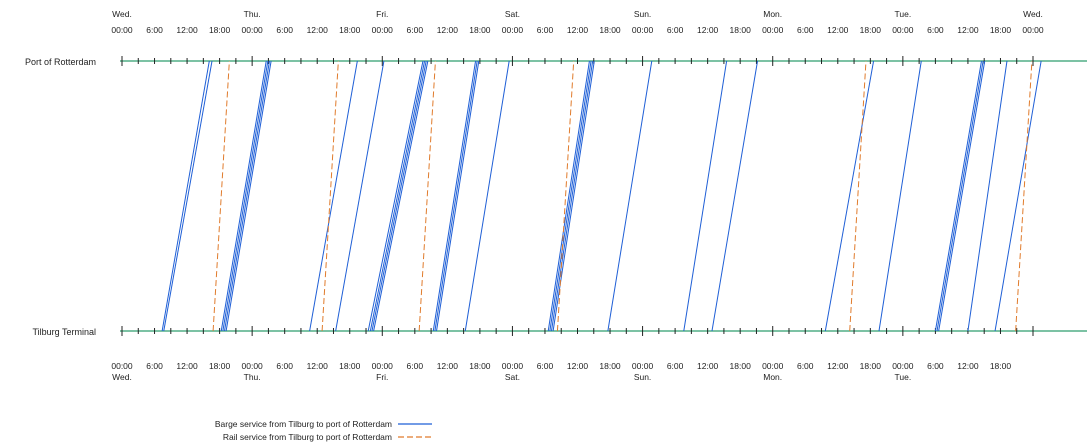  I want to click on top-day-label: Thu., so click(252, 14).